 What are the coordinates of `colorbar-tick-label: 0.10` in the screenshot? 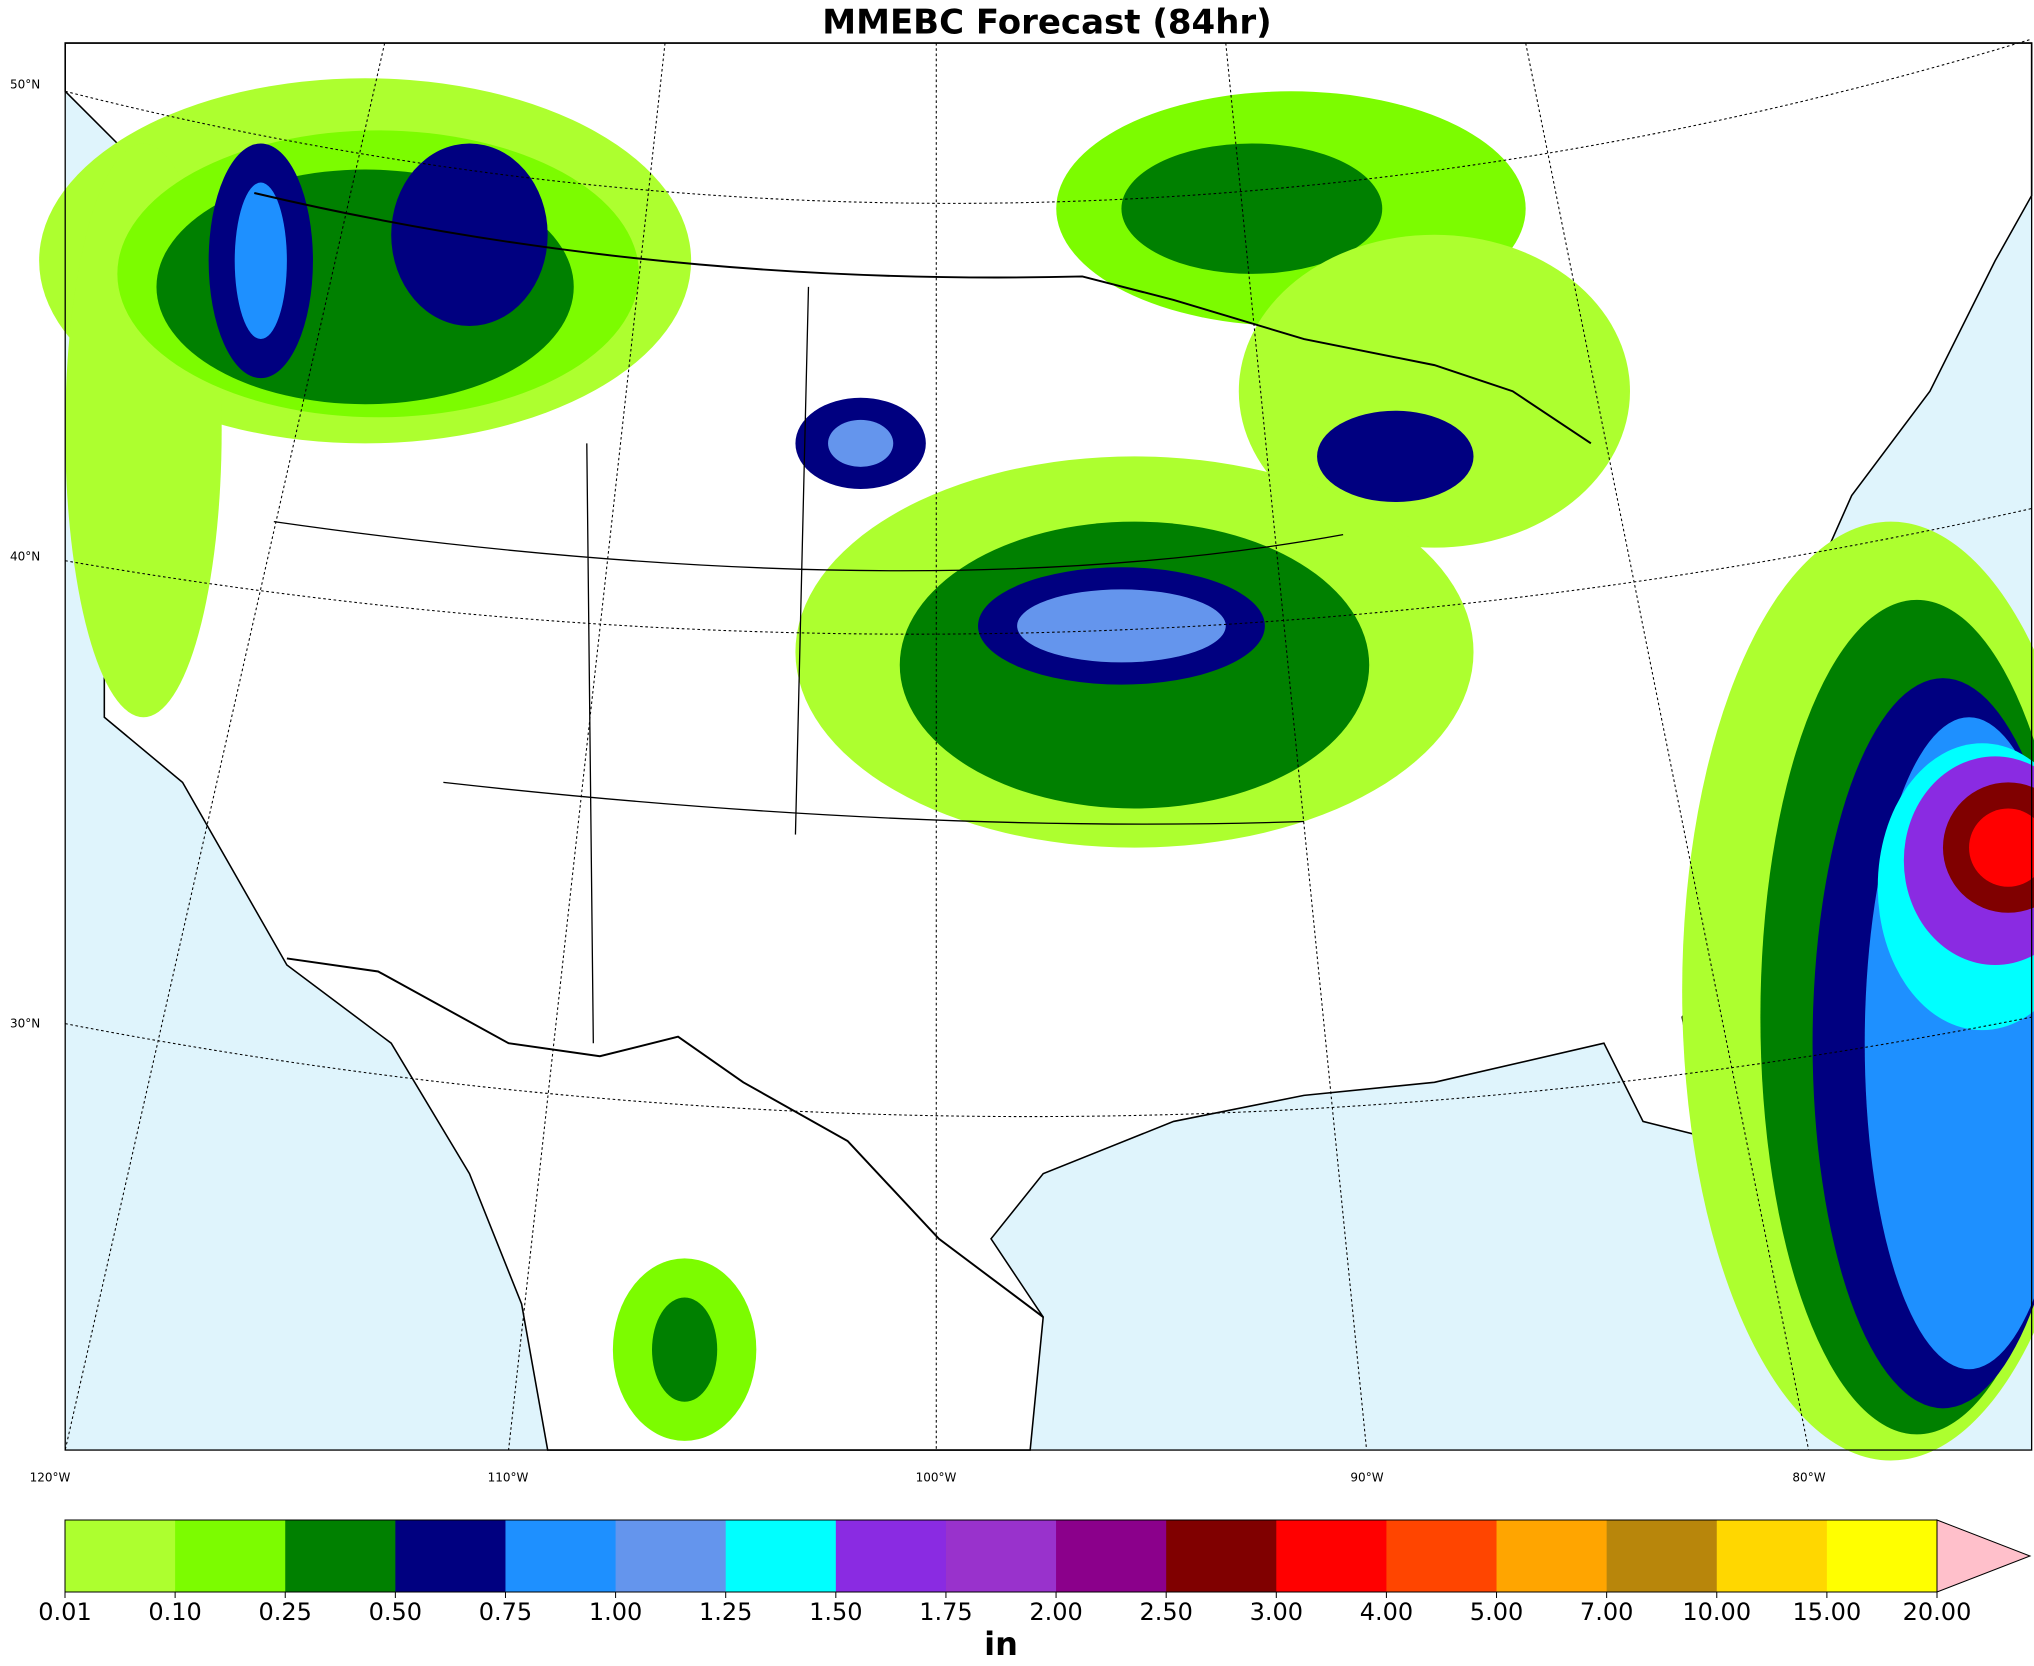 It's located at (174, 1612).